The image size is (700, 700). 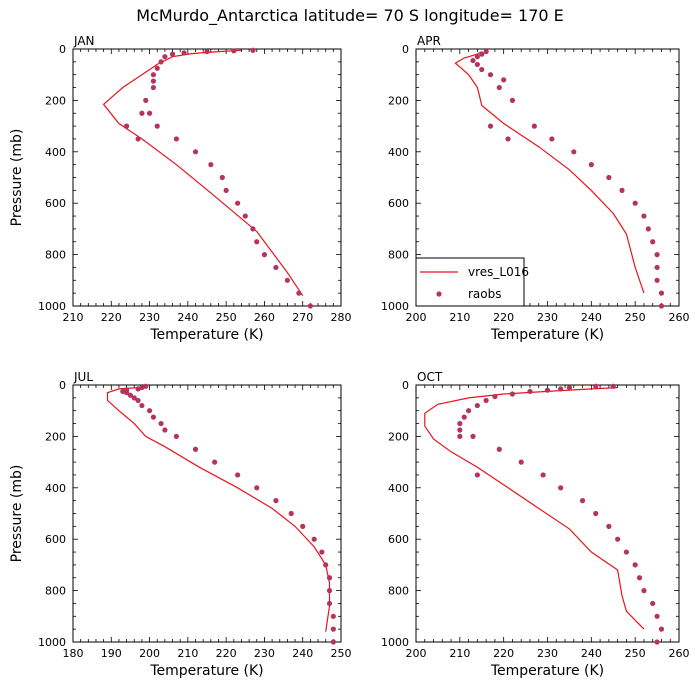 What do you see at coordinates (302, 317) in the screenshot?
I see `x-tick-label: 270` at bounding box center [302, 317].